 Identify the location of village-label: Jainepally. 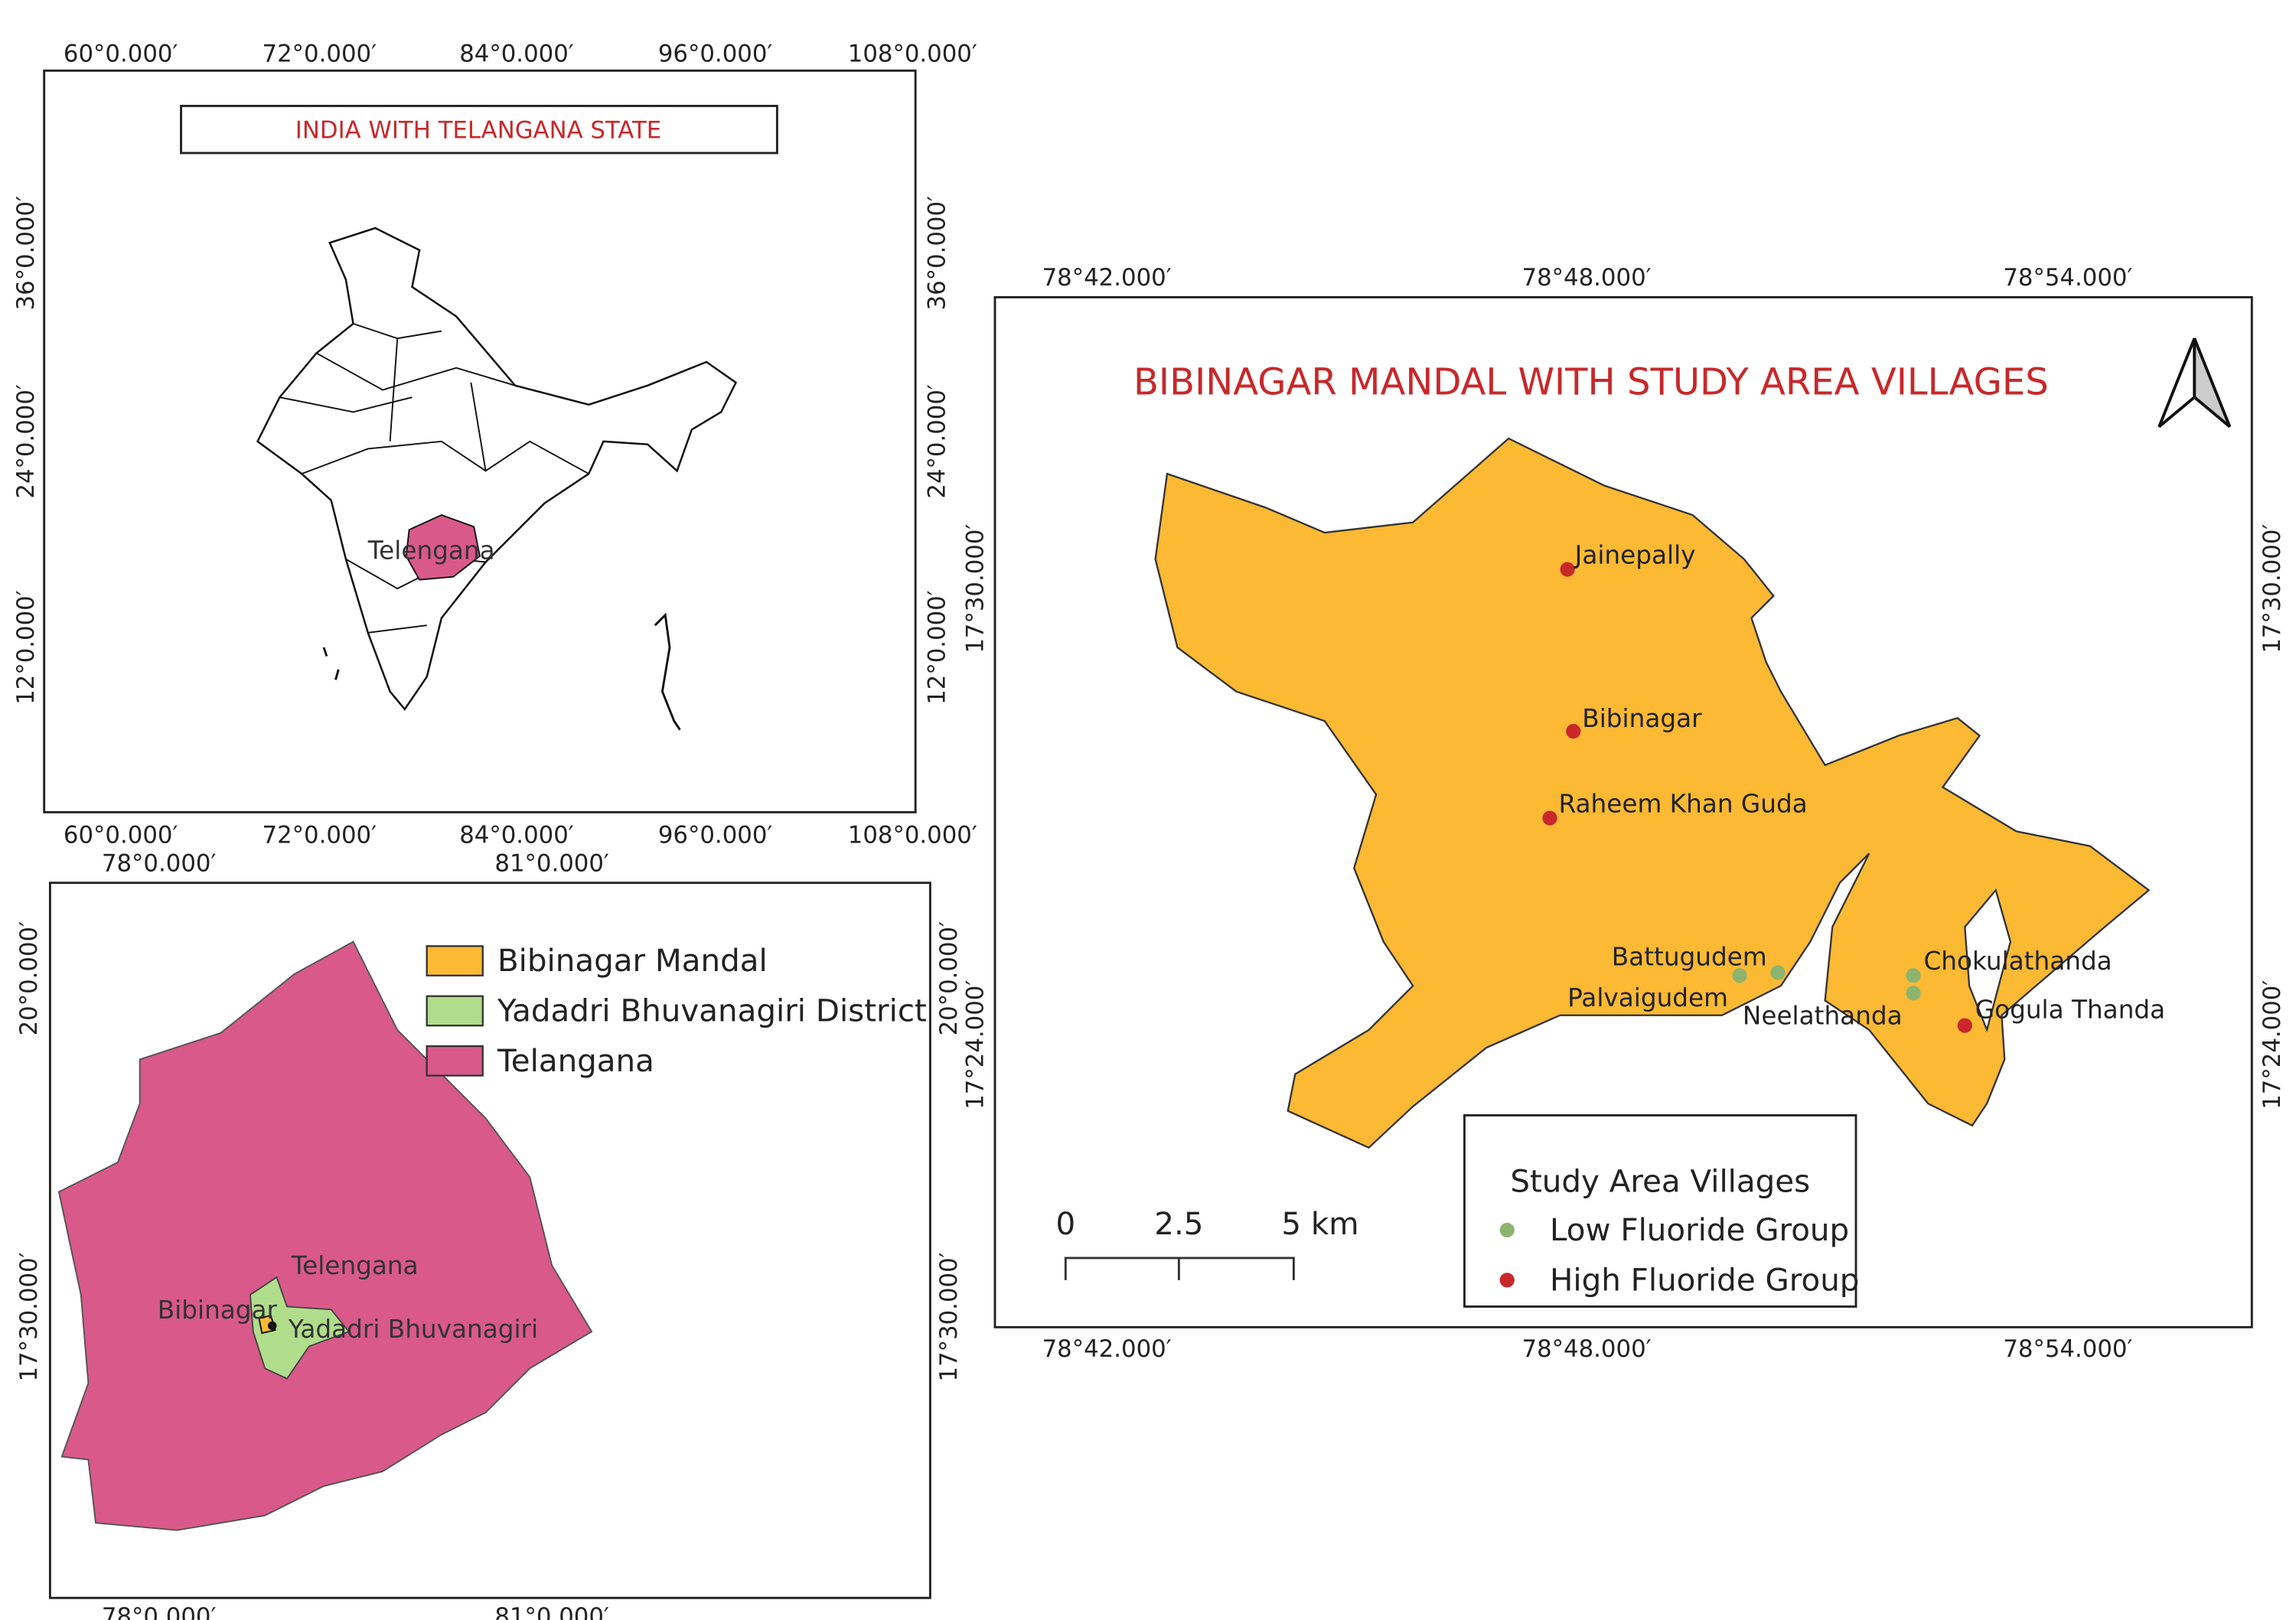
(1635, 554).